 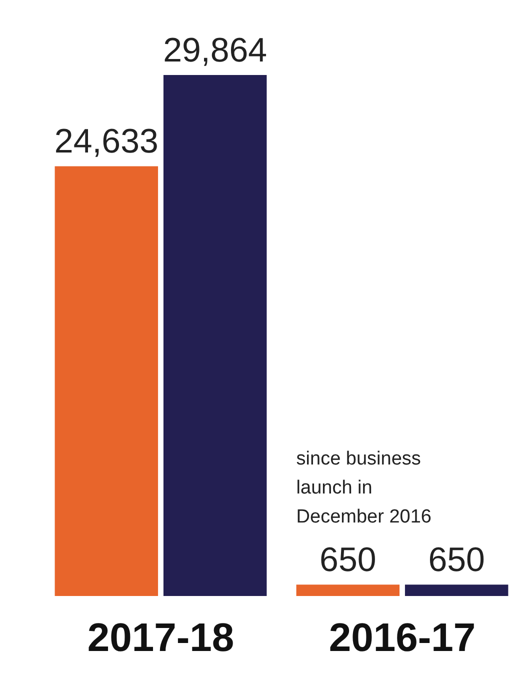 What do you see at coordinates (364, 488) in the screenshot?
I see `annotation: since business launch in December 2016` at bounding box center [364, 488].